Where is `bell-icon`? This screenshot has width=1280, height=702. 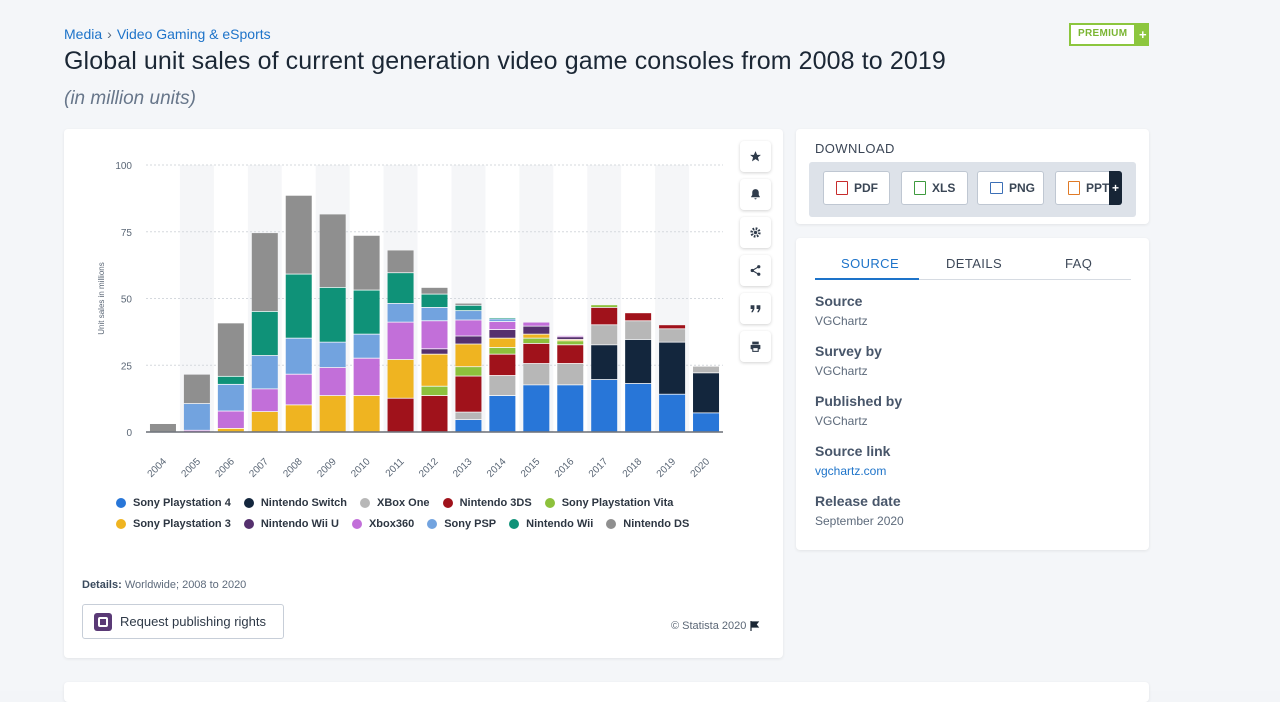
bell-icon is located at coordinates (755, 194).